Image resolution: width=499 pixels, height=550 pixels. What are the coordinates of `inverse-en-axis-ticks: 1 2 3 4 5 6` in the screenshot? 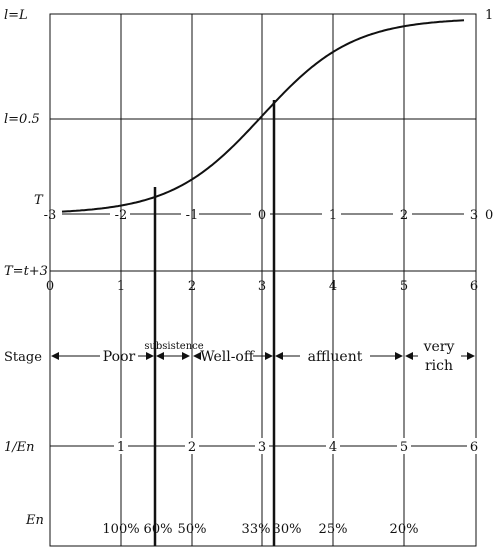 It's located at (297, 446).